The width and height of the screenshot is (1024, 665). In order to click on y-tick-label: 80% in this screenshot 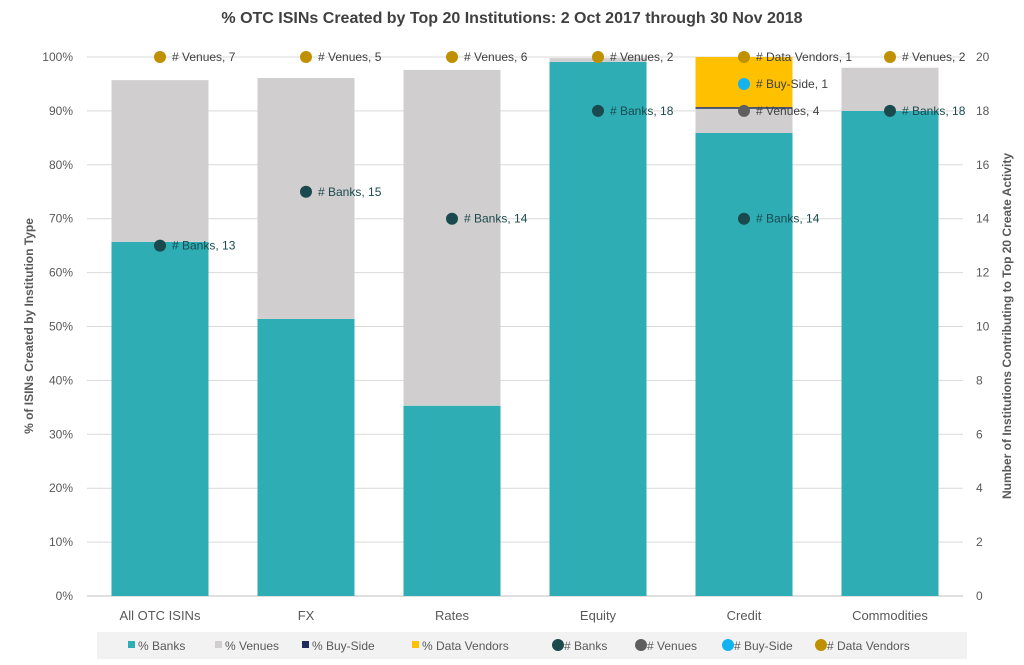, I will do `click(61, 165)`.